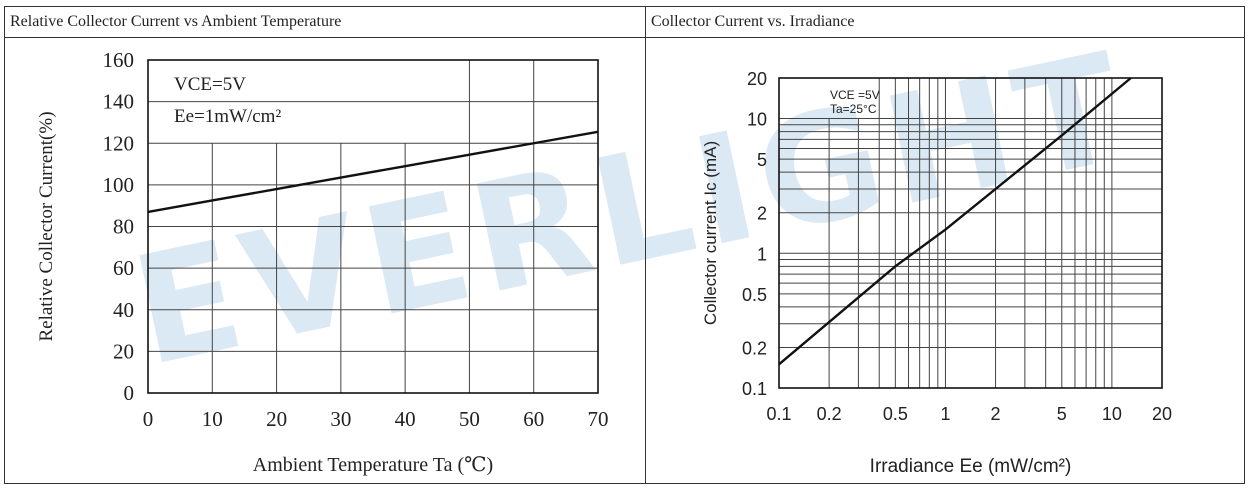 Image resolution: width=1249 pixels, height=488 pixels. What do you see at coordinates (598, 419) in the screenshot?
I see `x-tick-label: 70` at bounding box center [598, 419].